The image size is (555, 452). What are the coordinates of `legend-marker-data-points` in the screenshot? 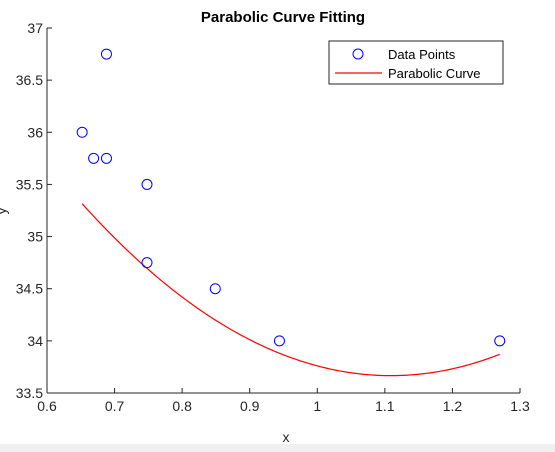 It's located at (358, 54).